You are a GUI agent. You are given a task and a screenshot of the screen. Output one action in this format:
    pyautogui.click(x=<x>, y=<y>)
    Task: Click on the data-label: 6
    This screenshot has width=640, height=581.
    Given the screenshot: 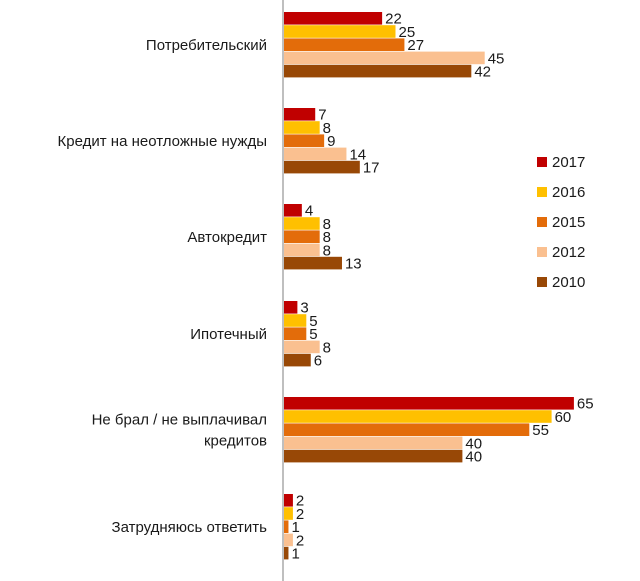 What is the action you would take?
    pyautogui.click(x=318, y=361)
    